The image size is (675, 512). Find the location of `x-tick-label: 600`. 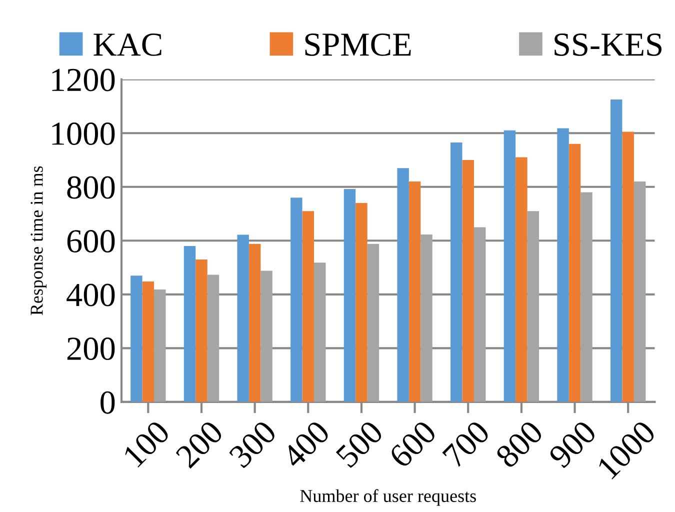

x-tick-label: 600 is located at coordinates (413, 444).